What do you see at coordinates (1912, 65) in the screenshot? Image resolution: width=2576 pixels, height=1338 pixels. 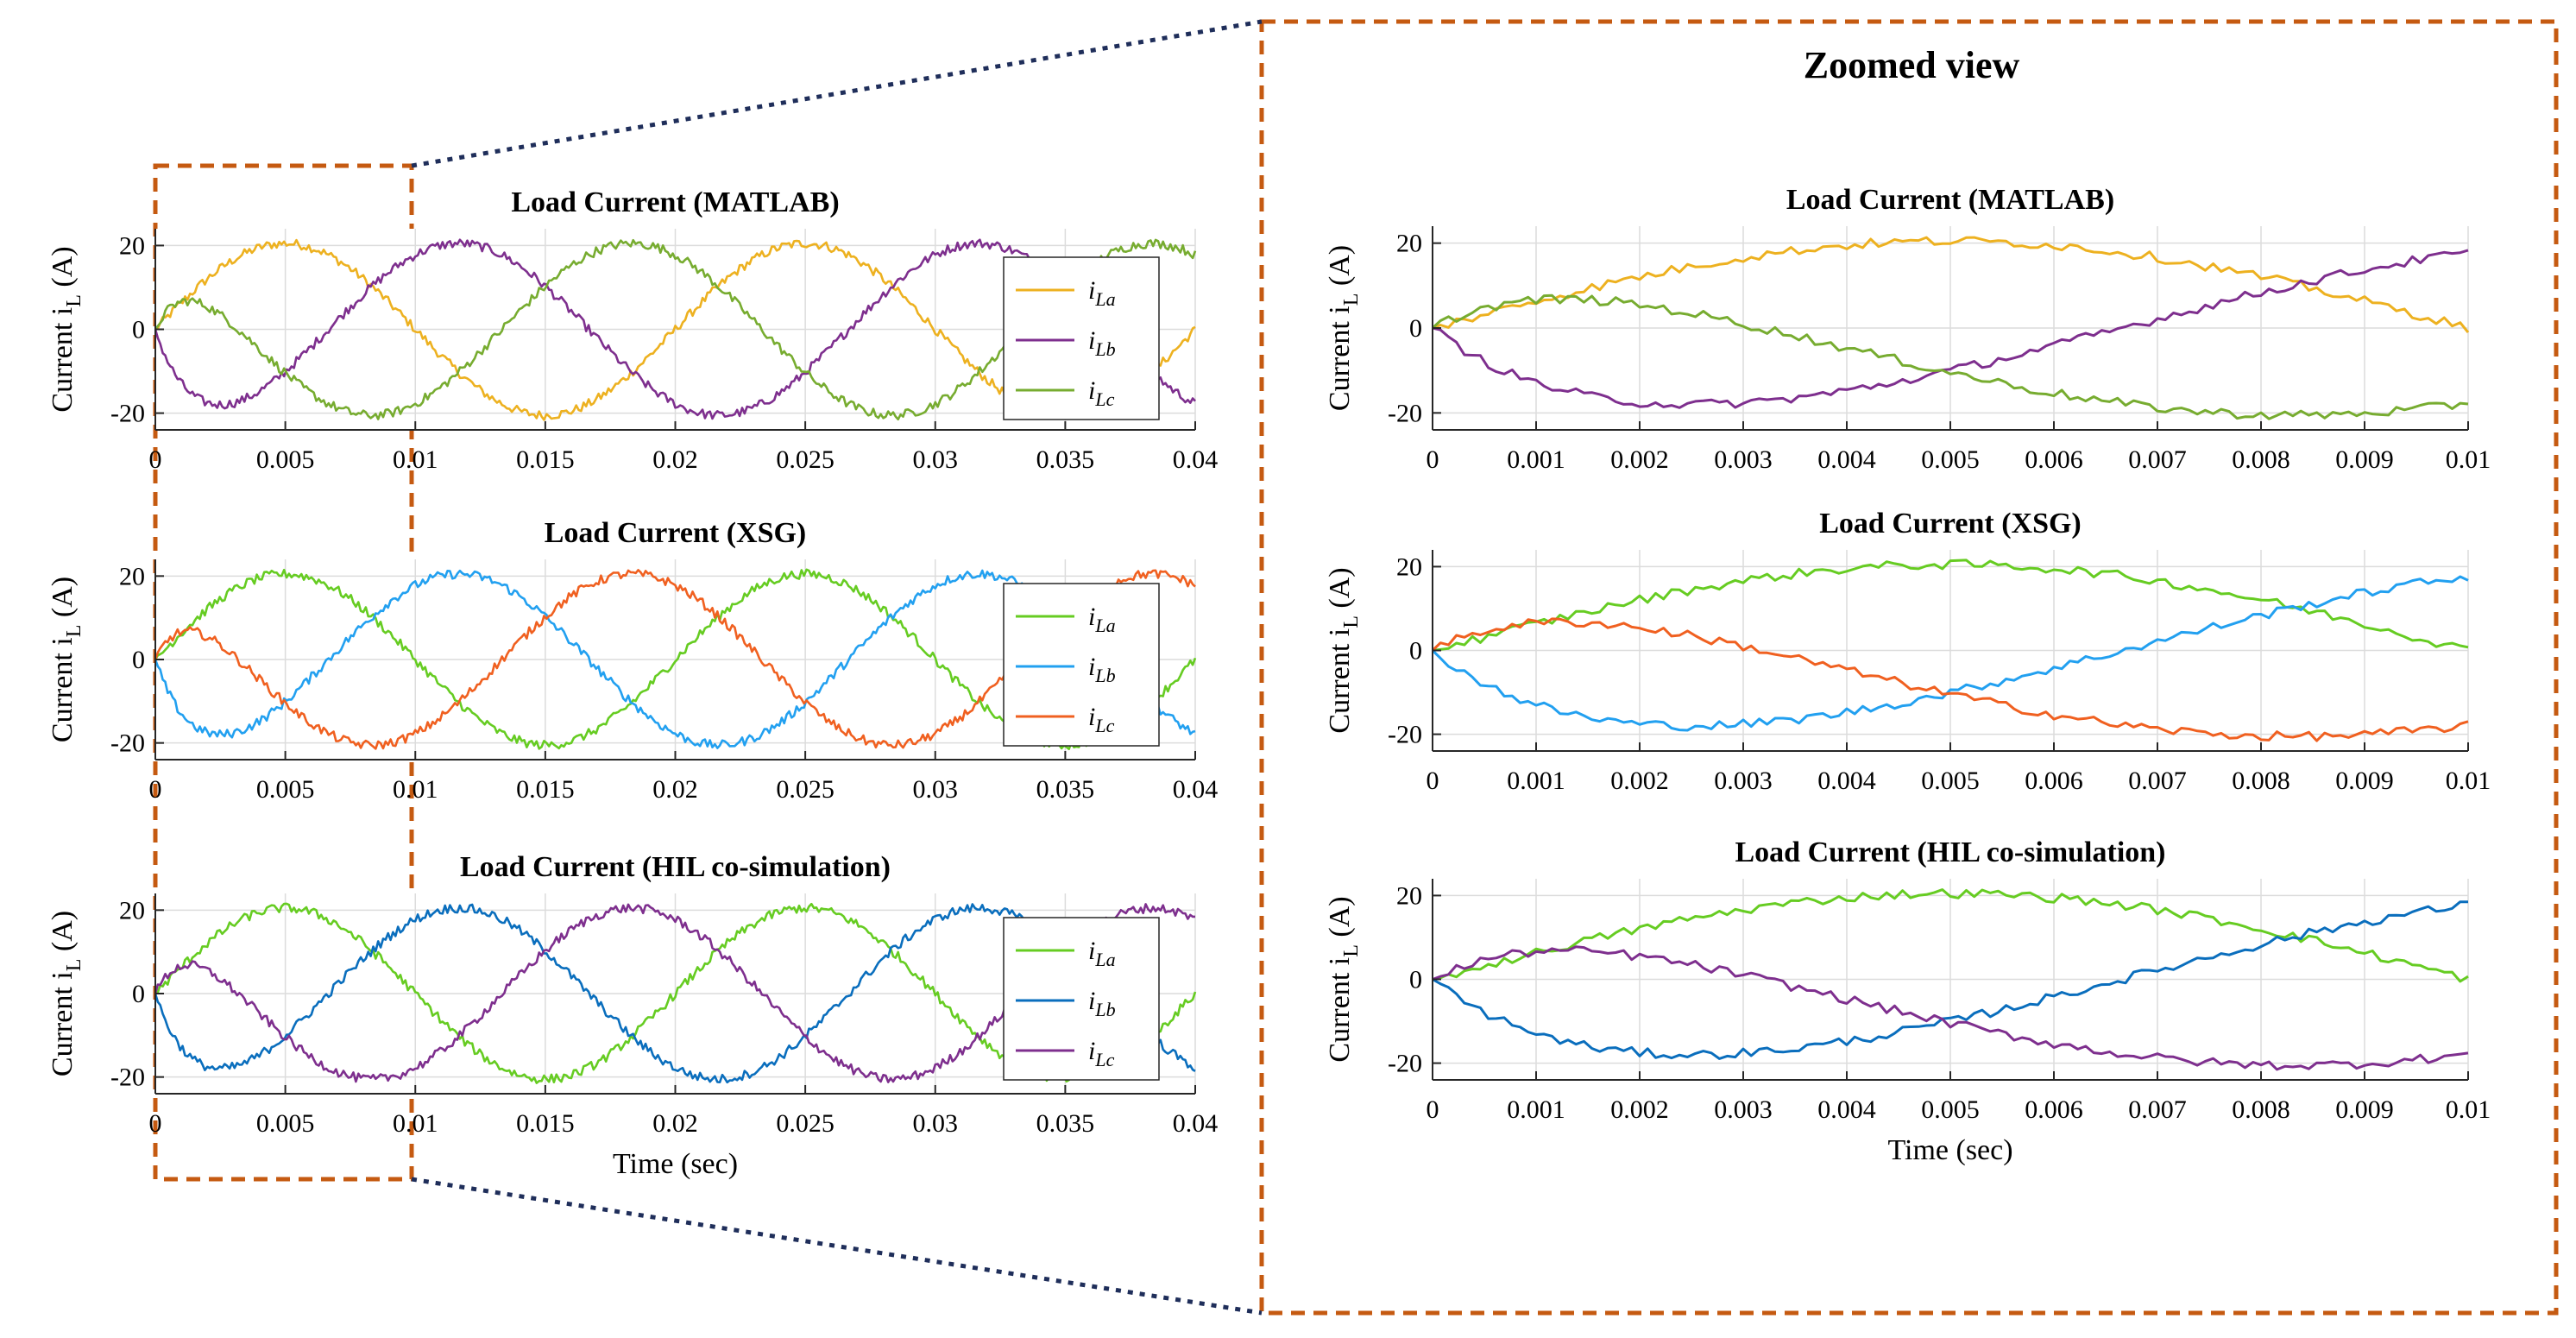 I see `zoomed-view-title: Zoomed view` at bounding box center [1912, 65].